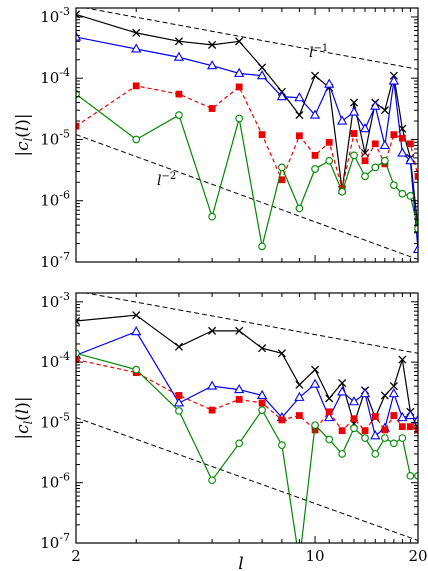 Image resolution: width=428 pixels, height=571 pixels. Describe the element at coordinates (55, 137) in the screenshot. I see `y-tick-label-1: 10⁻⁵` at that location.